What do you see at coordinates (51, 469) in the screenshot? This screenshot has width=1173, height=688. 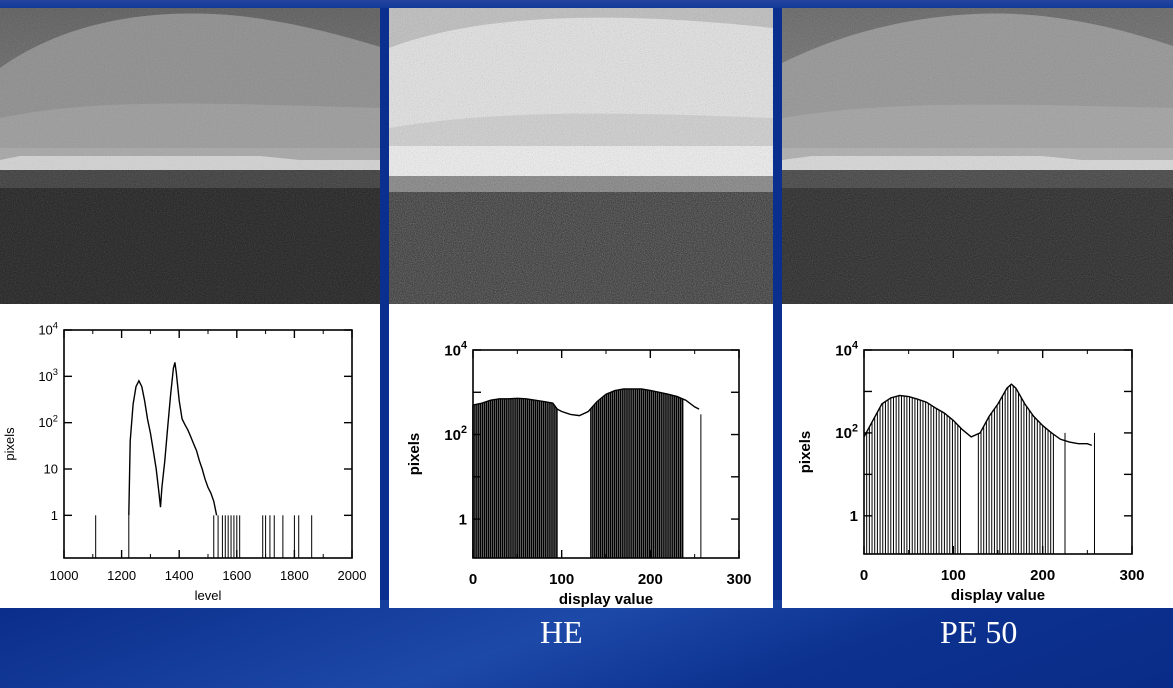 I see `y-tick-label: 10` at bounding box center [51, 469].